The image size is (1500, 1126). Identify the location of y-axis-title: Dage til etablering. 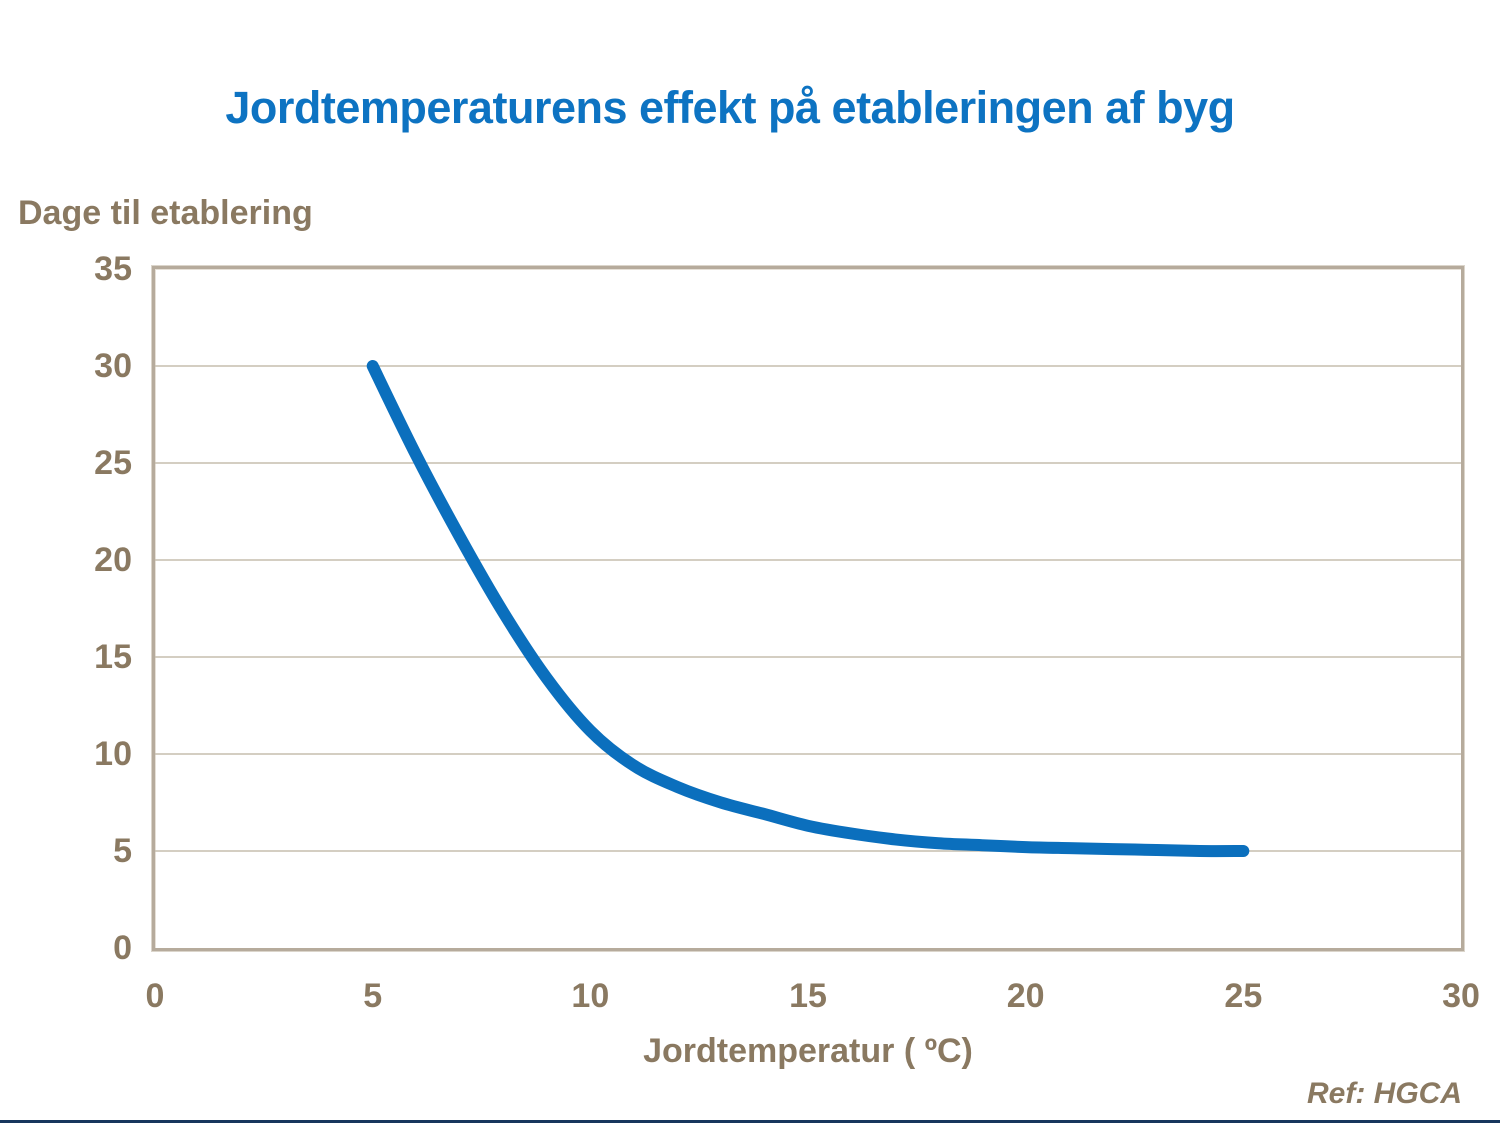
(165, 213).